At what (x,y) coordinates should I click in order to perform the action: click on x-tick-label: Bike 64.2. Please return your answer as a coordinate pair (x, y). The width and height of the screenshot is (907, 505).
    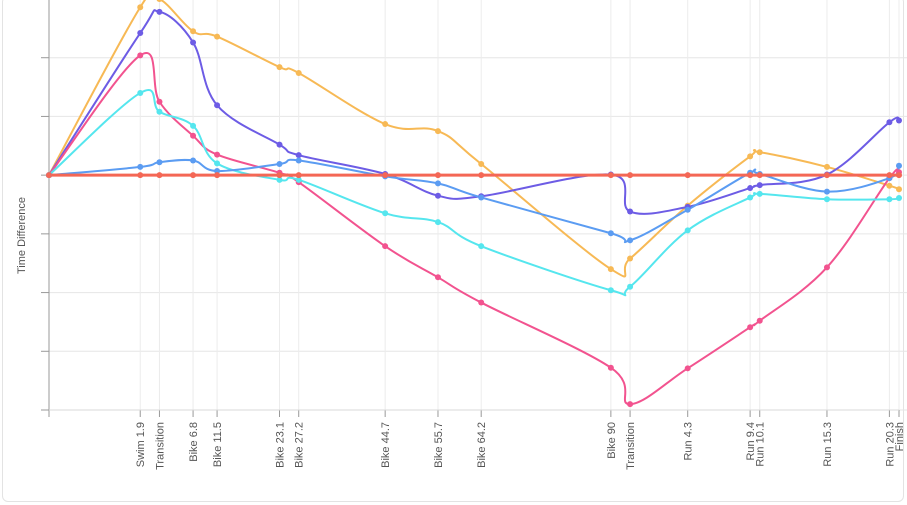
    Looking at the image, I should click on (482, 445).